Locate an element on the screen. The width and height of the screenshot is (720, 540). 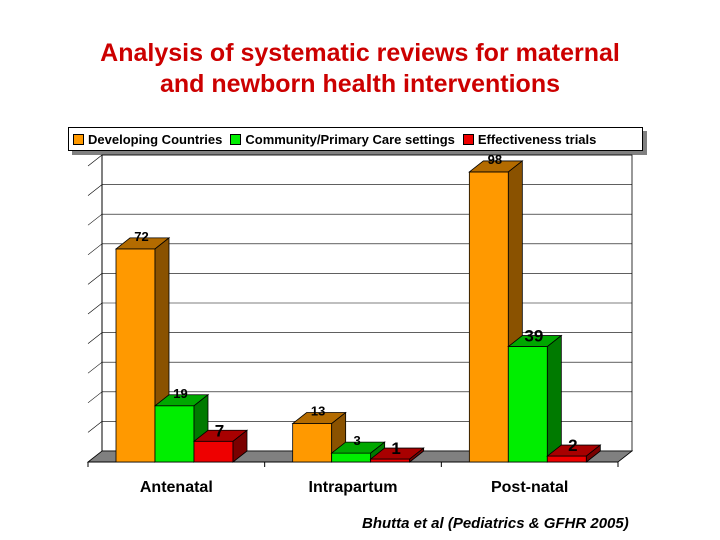
category-label-intrapartum: Intrapartum is located at coordinates (353, 487).